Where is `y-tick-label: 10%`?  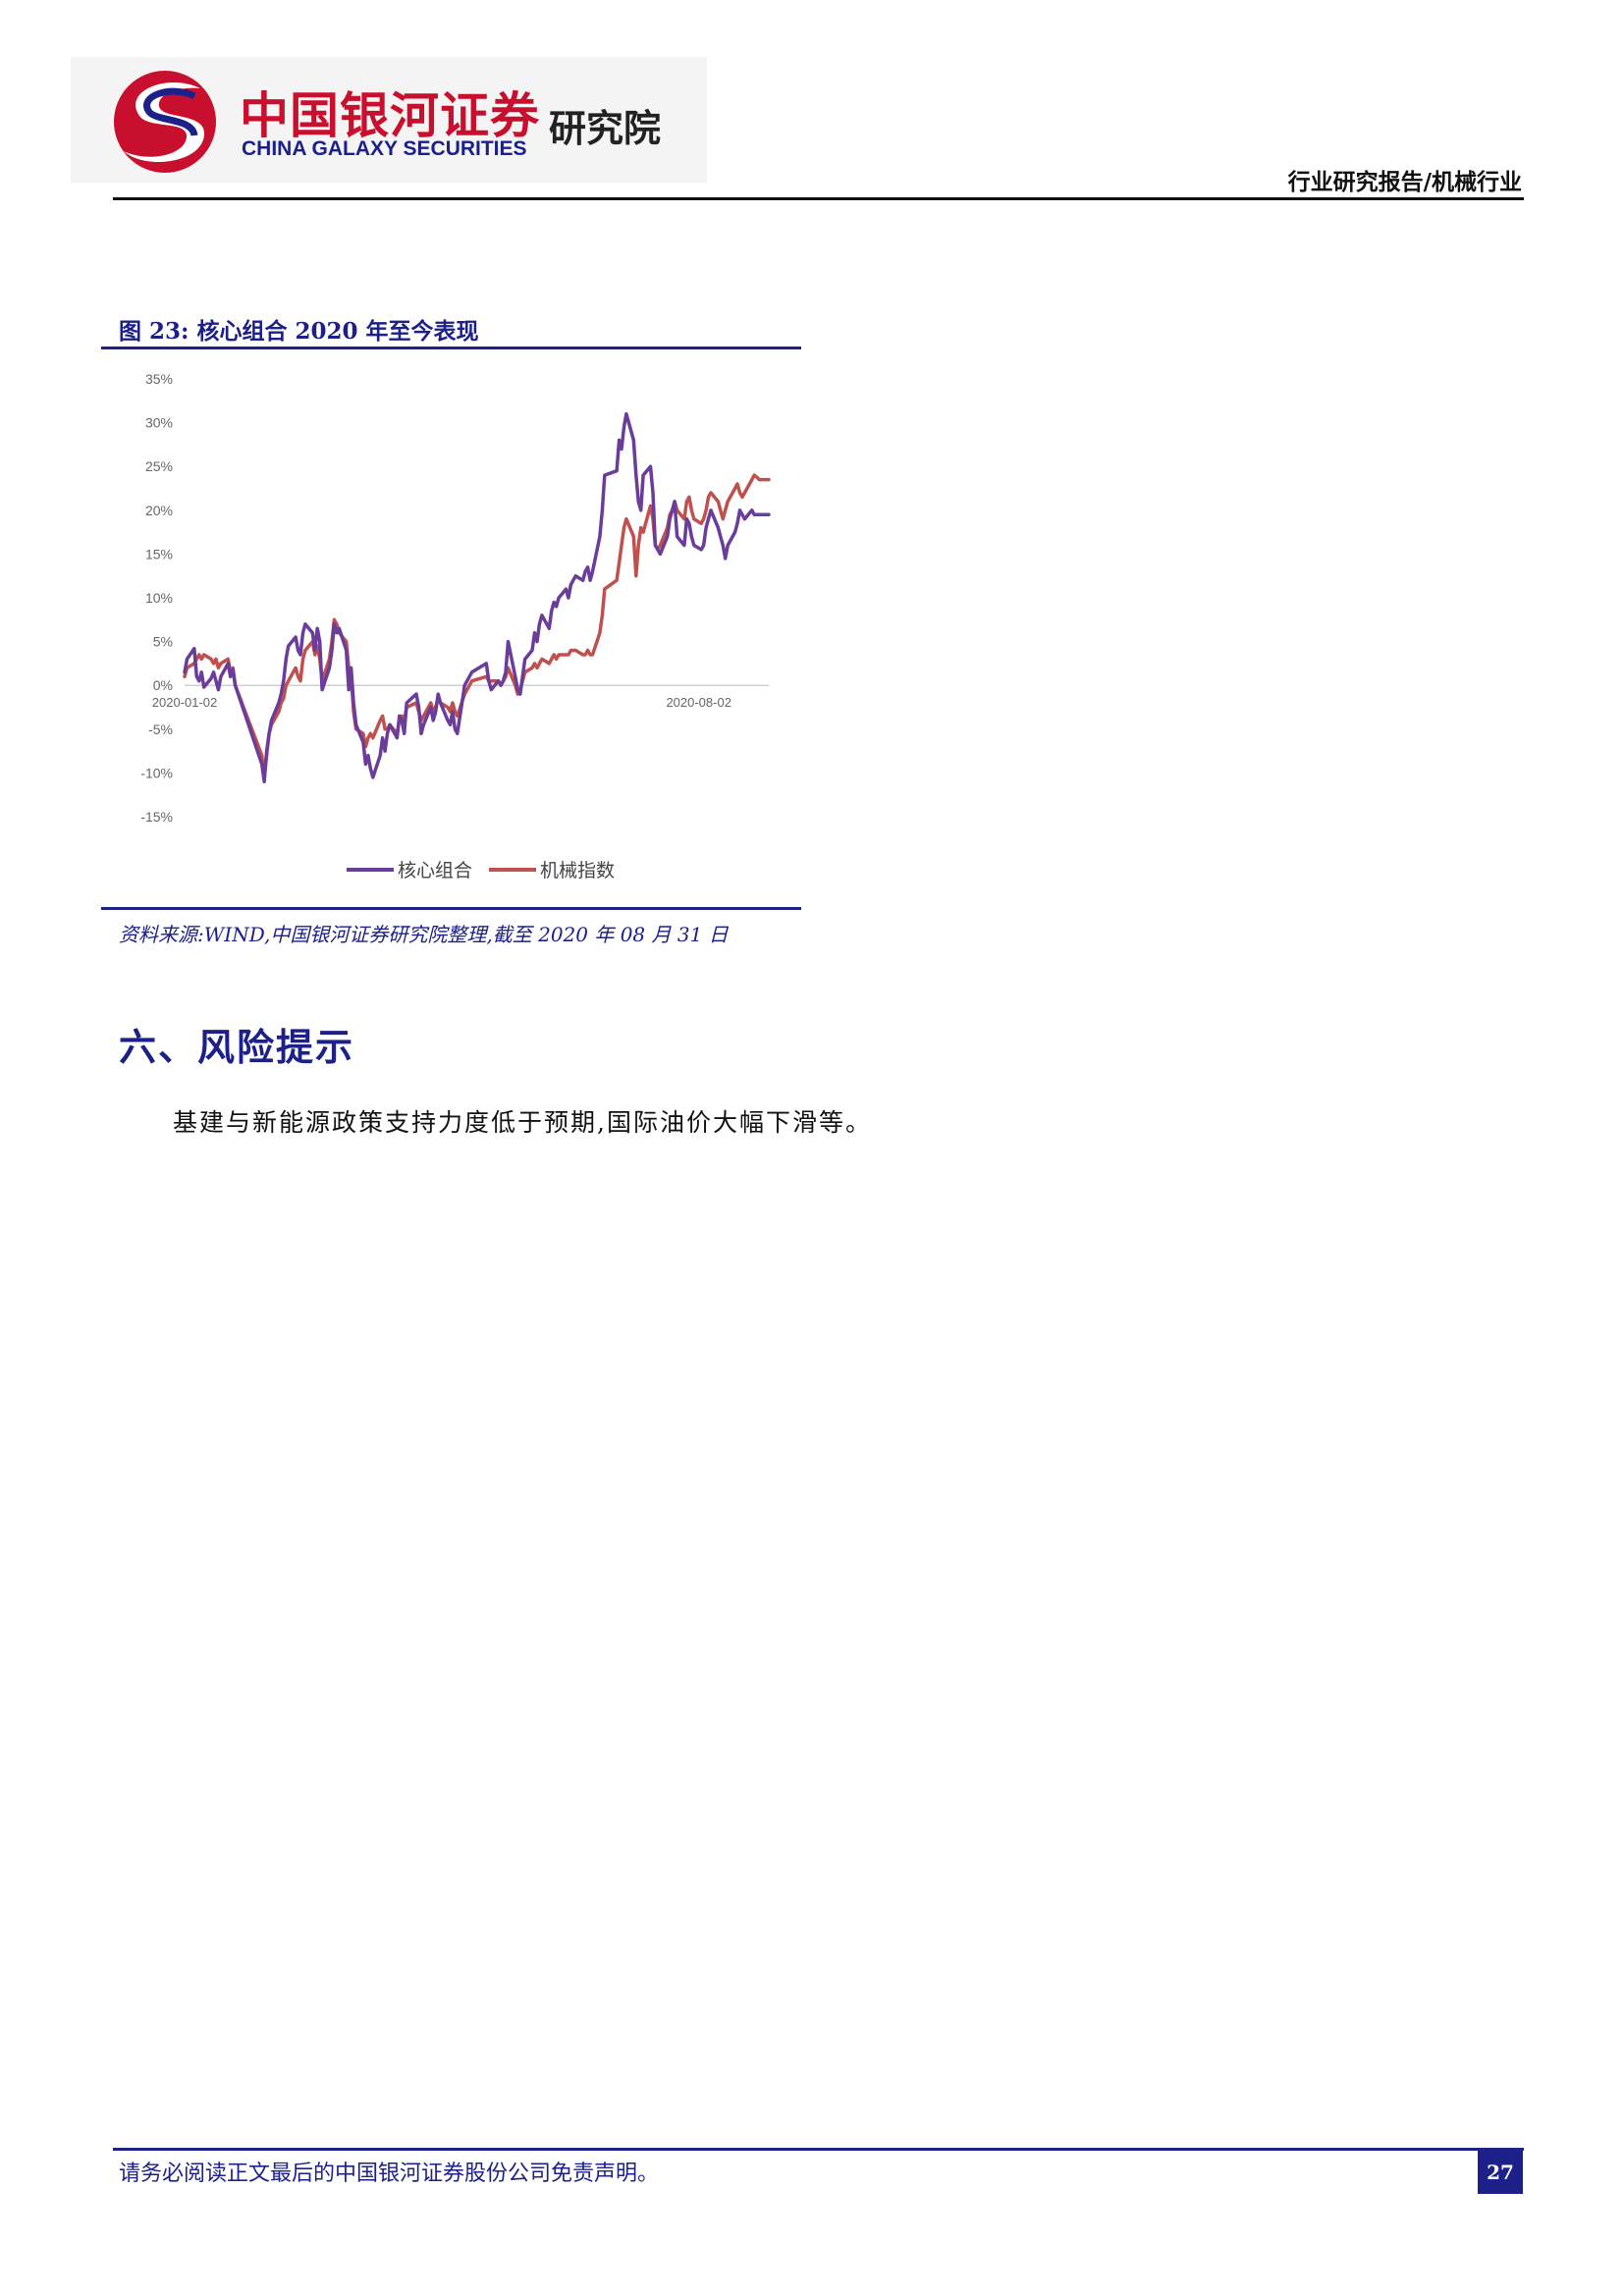
y-tick-label: 10% is located at coordinates (159, 598).